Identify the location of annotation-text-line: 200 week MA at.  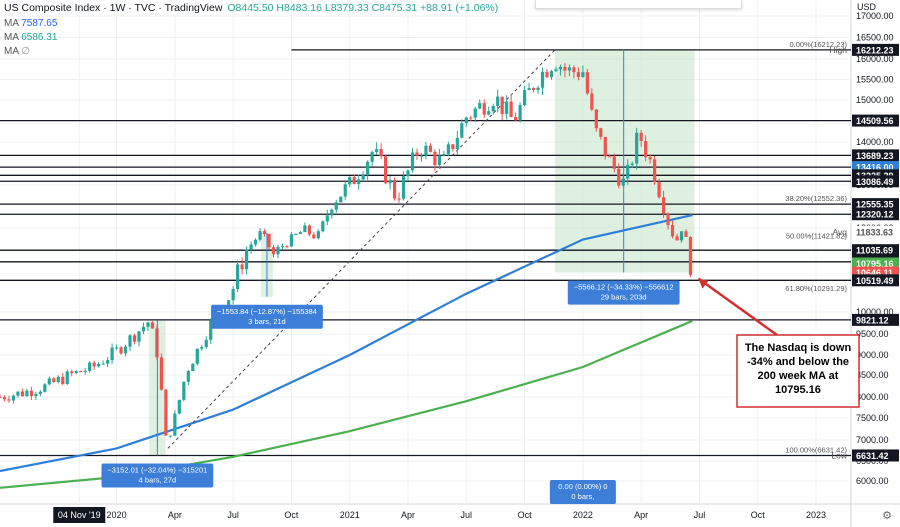
(798, 376).